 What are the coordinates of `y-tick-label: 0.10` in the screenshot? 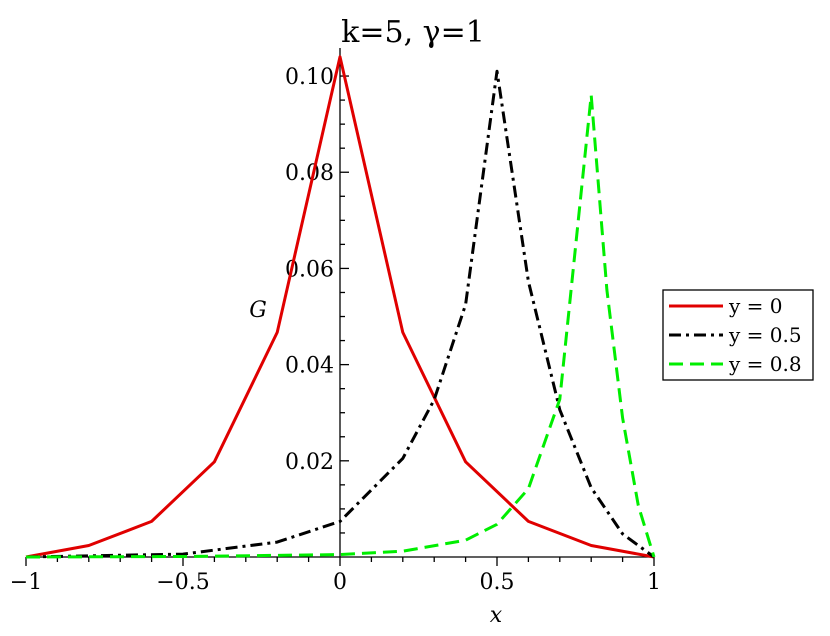 It's located at (309, 77).